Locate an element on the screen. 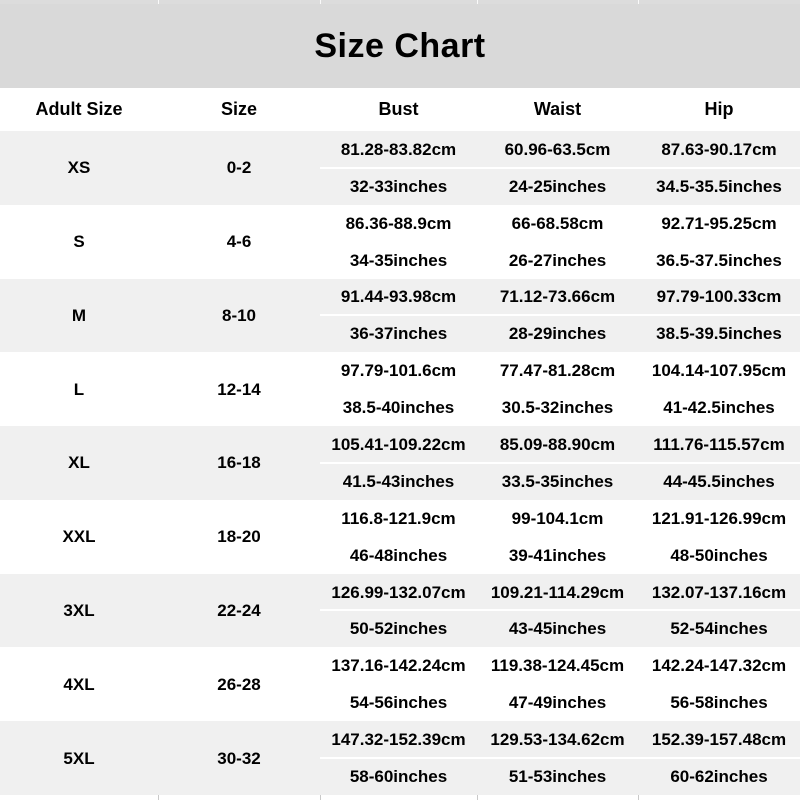  bust-inches-value: 32-33inches is located at coordinates (398, 186).